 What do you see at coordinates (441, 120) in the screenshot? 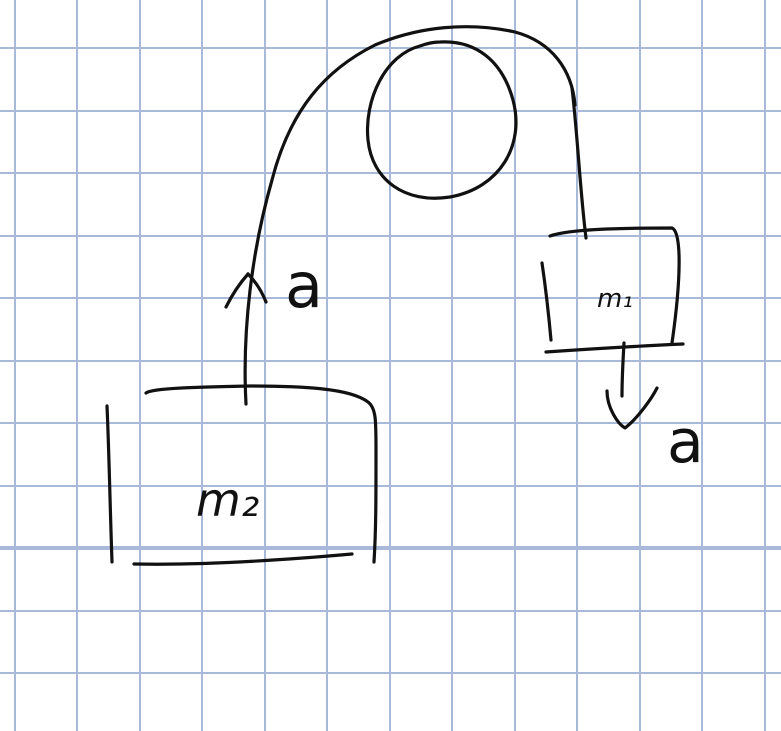
I see `pulley-circle` at bounding box center [441, 120].